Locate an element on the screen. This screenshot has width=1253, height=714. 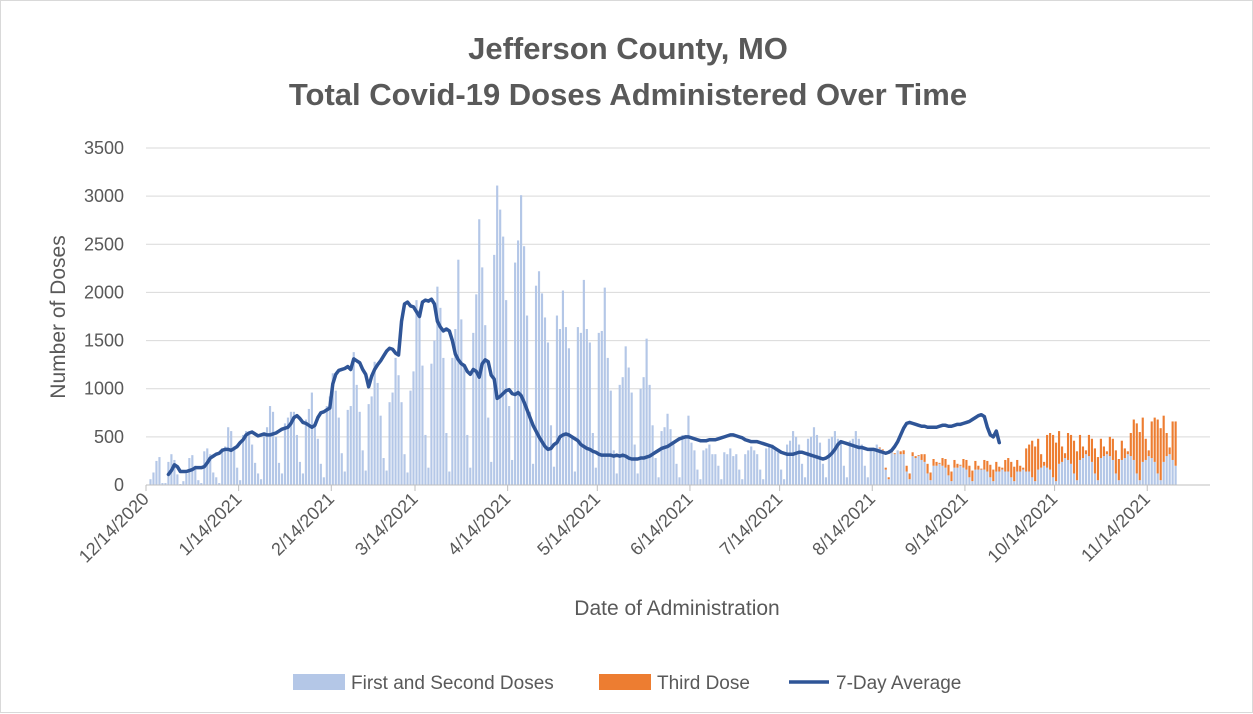
chart-title: Jefferson County, MO is located at coordinates (628, 48).